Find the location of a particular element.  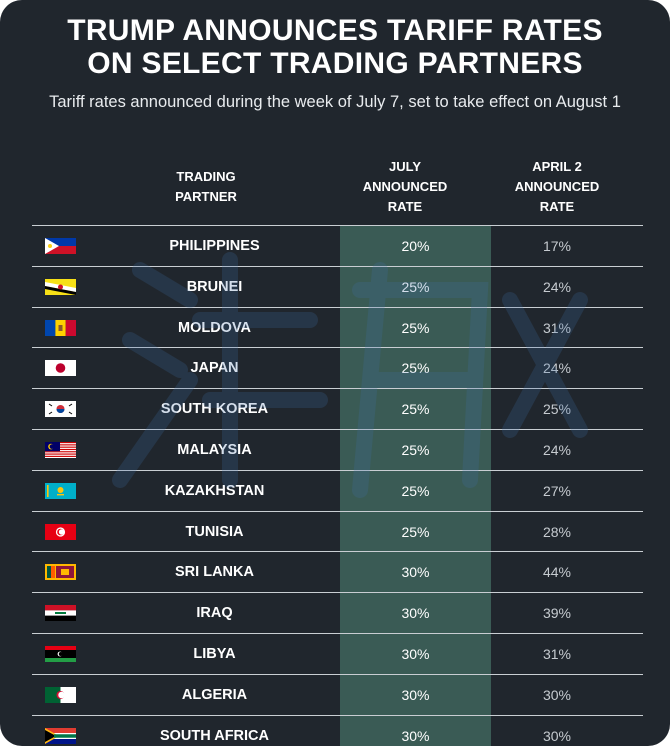

header-trading-partner: TRADING PARTNER is located at coordinates (206, 187).